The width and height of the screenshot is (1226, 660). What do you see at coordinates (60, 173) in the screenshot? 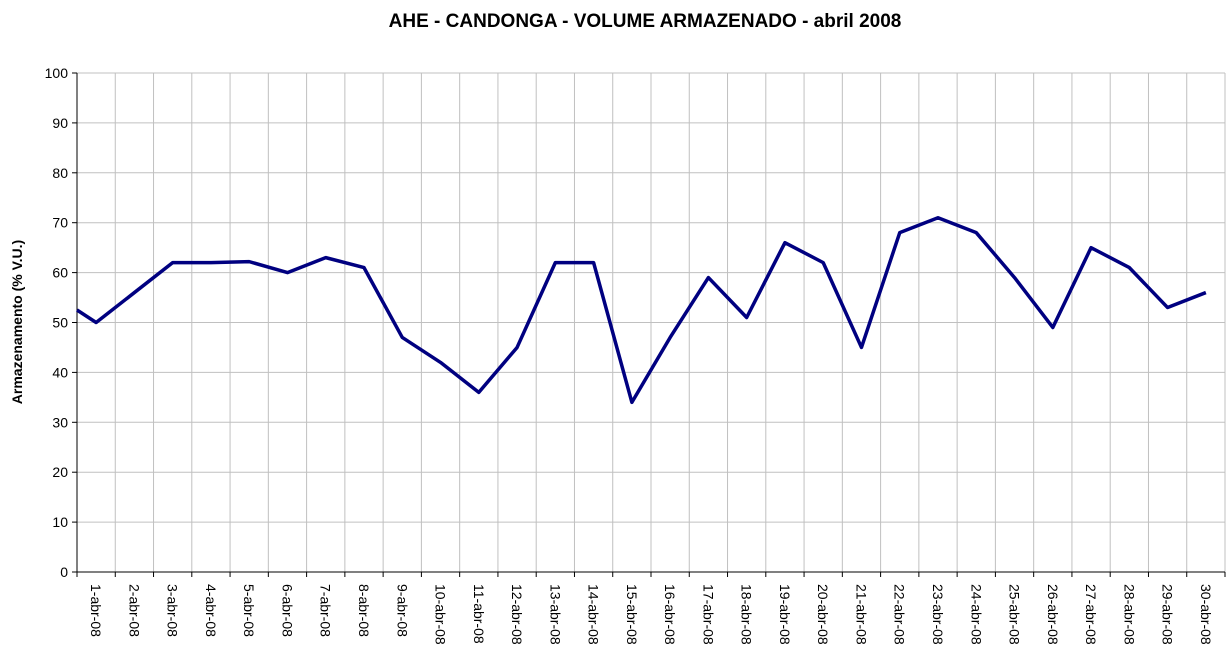
I see `y-tick-label: 80` at bounding box center [60, 173].